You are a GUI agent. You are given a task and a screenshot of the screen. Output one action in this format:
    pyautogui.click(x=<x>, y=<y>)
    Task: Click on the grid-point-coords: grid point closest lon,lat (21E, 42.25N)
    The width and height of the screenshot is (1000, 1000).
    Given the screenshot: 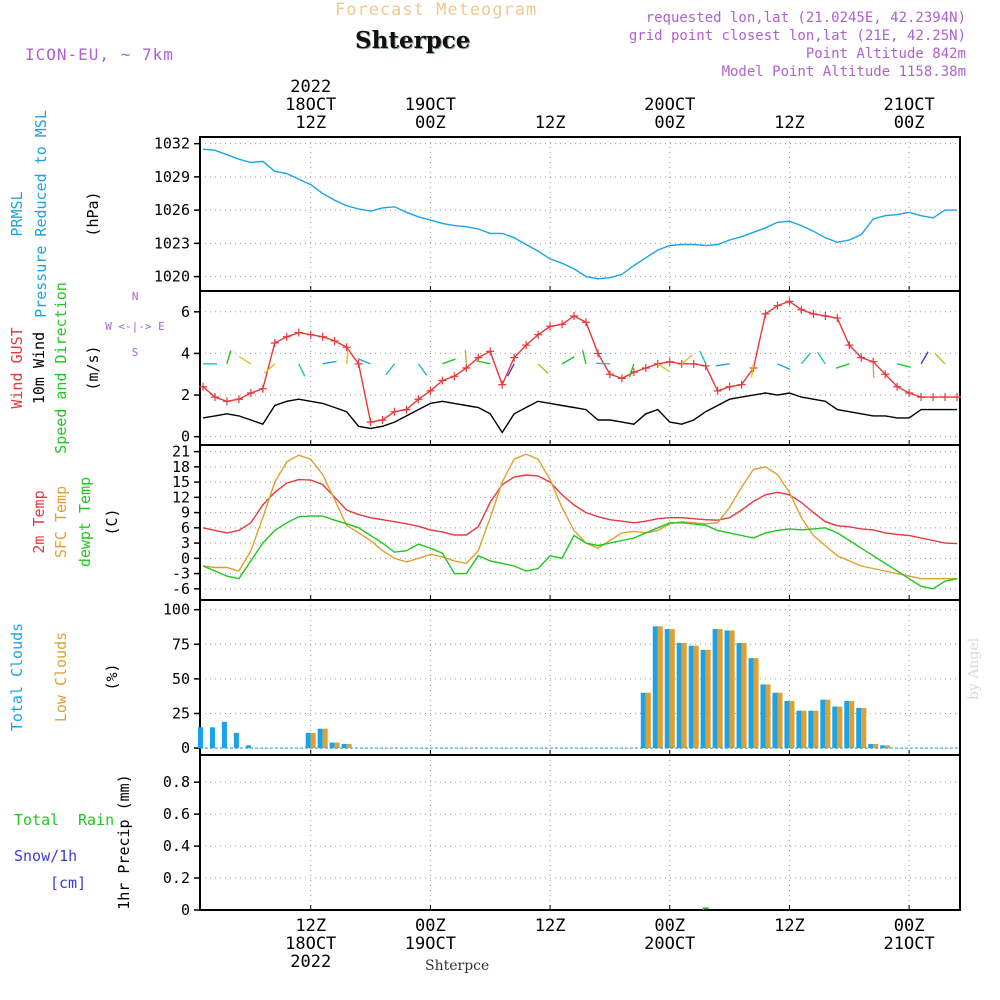 What is the action you would take?
    pyautogui.click(x=797, y=36)
    